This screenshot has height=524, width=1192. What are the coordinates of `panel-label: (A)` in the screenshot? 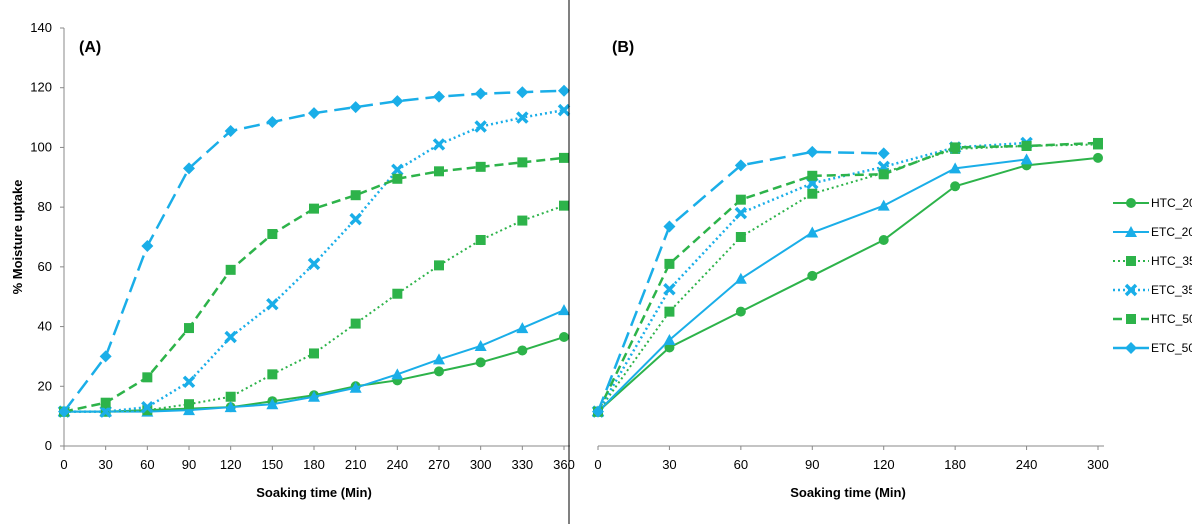 It's located at (90, 47).